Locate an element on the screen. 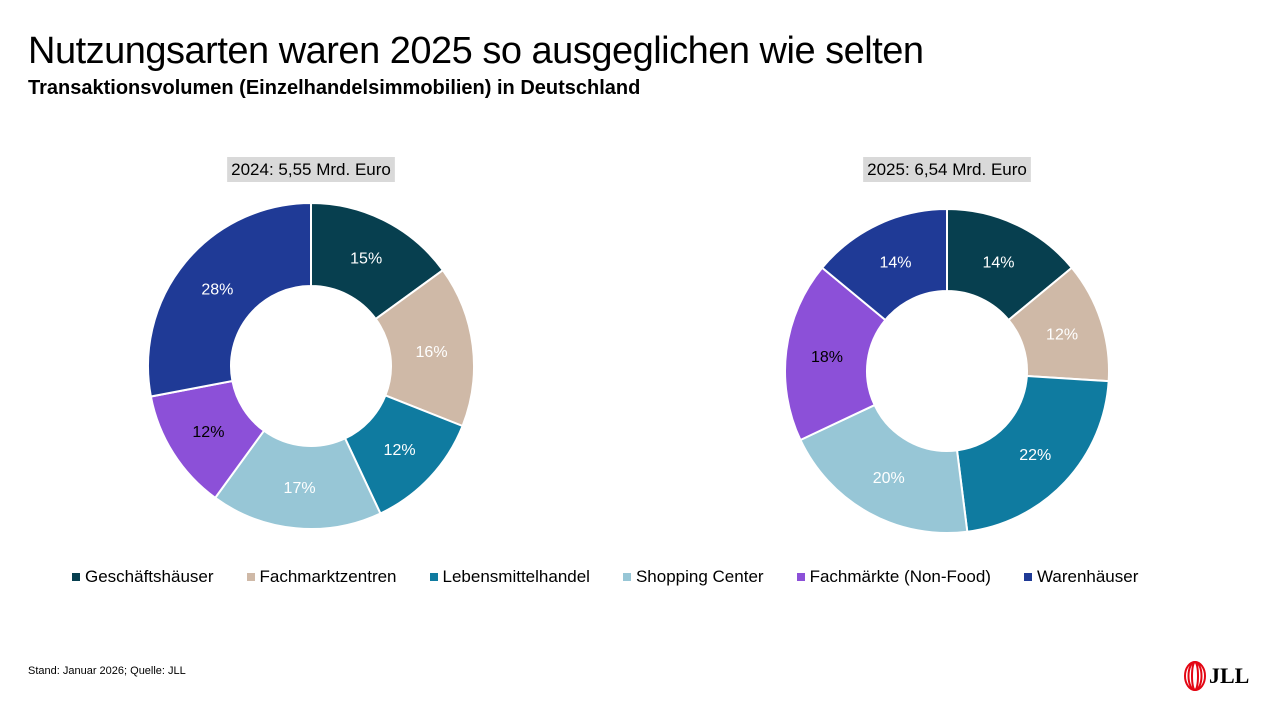 The height and width of the screenshot is (720, 1280). source-note: Stand: Januar 2026; Quelle: JLL is located at coordinates (107, 671).